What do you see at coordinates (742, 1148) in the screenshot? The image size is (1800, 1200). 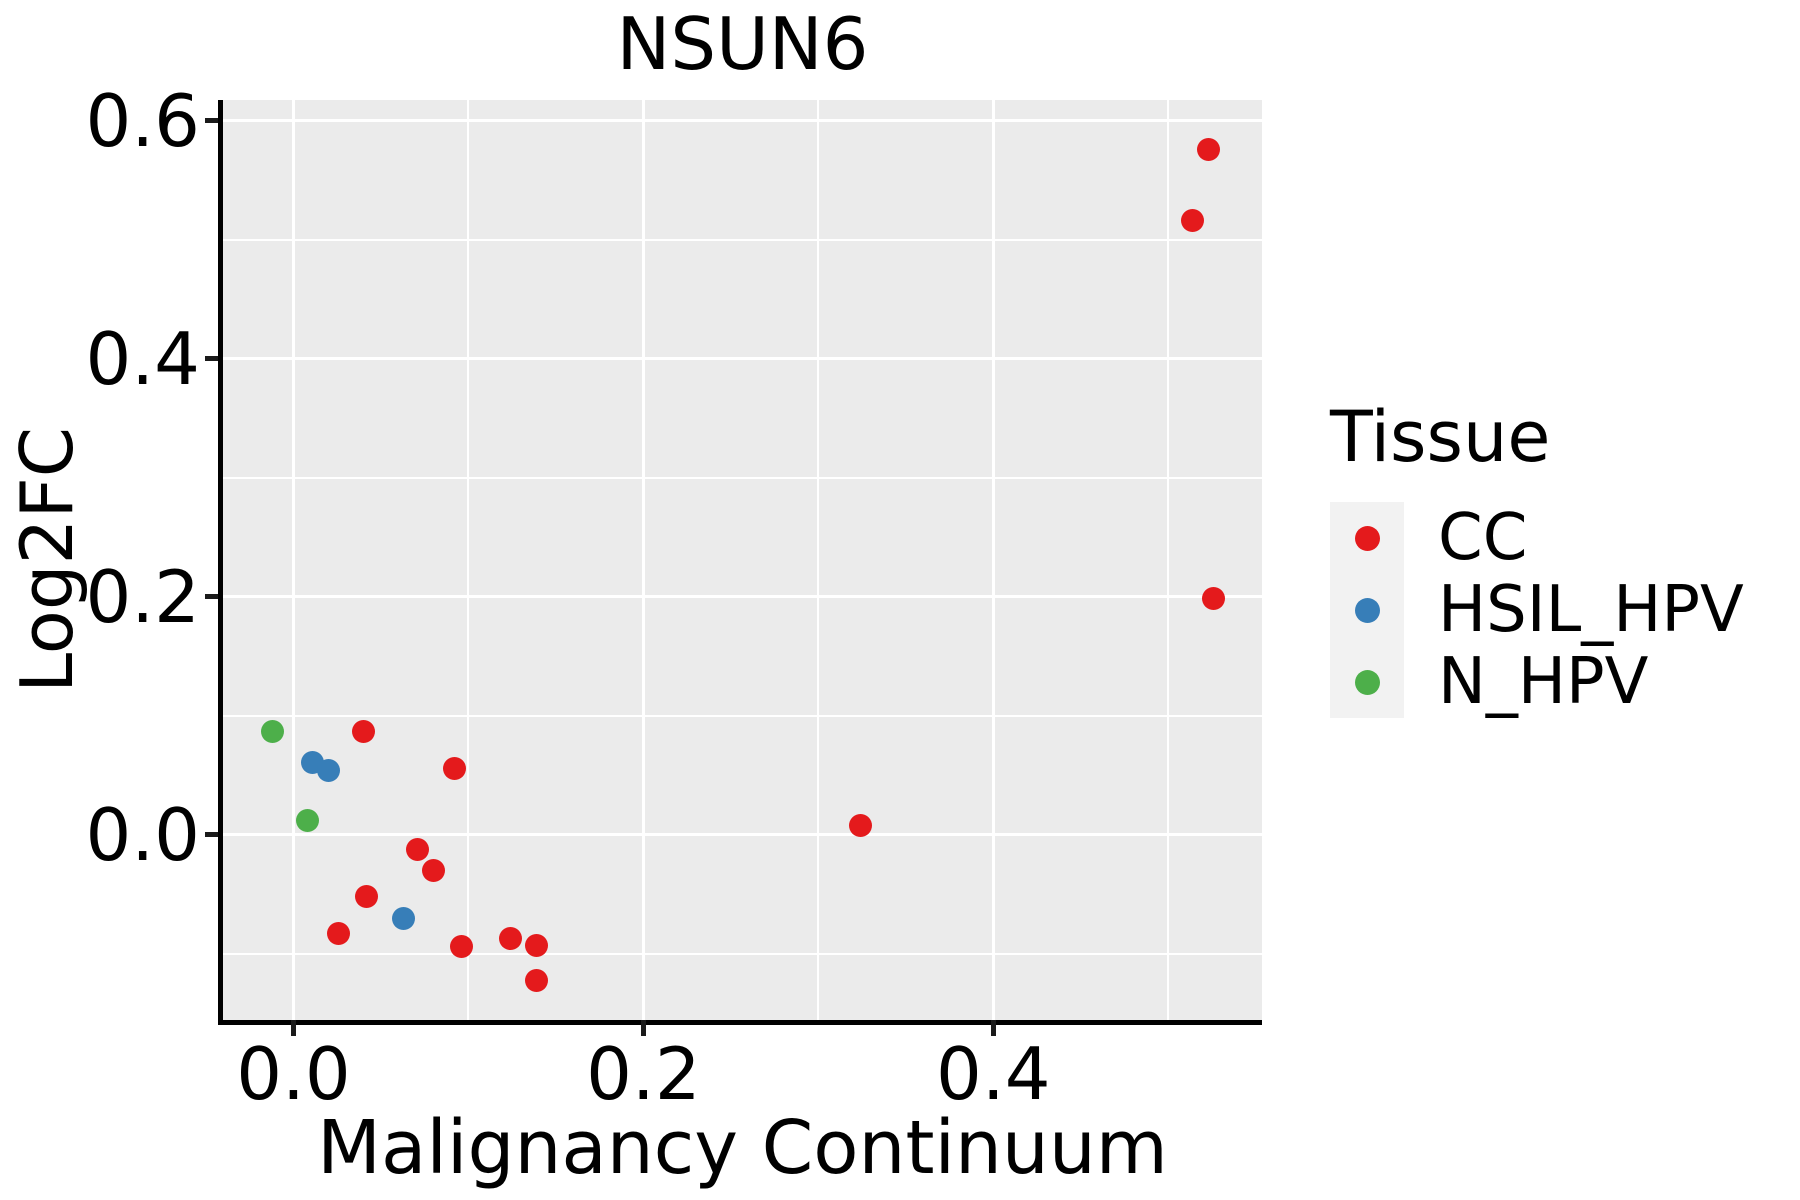 I see `x-axis-title: Malignancy Continuum` at bounding box center [742, 1148].